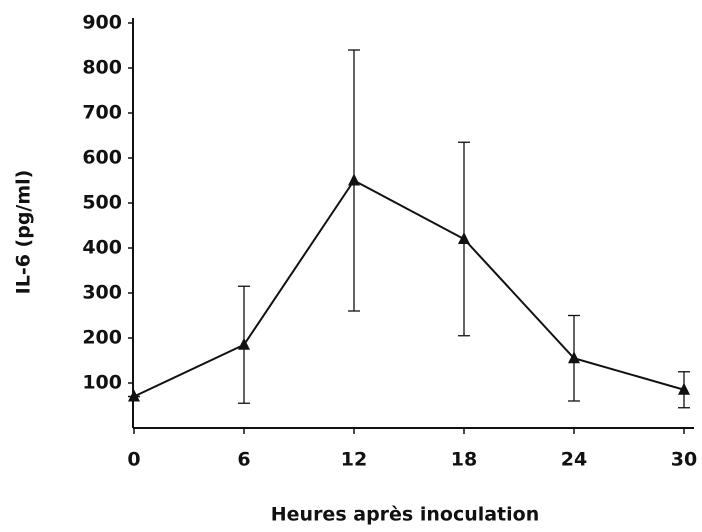 This screenshot has width=702, height=532. What do you see at coordinates (24, 232) in the screenshot?
I see `y-axis-title: IL-6 (pg/ml)` at bounding box center [24, 232].